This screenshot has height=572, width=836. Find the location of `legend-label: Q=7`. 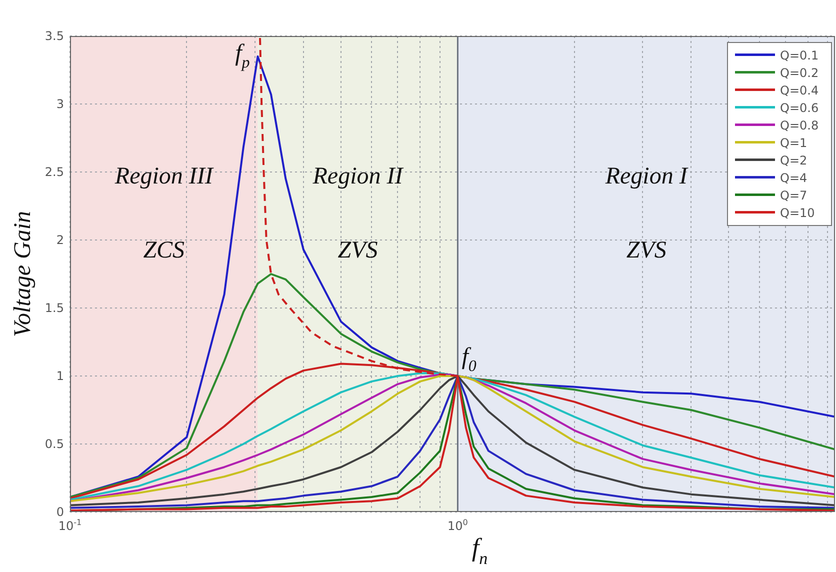

legend-label: Q=7 is located at coordinates (794, 195).